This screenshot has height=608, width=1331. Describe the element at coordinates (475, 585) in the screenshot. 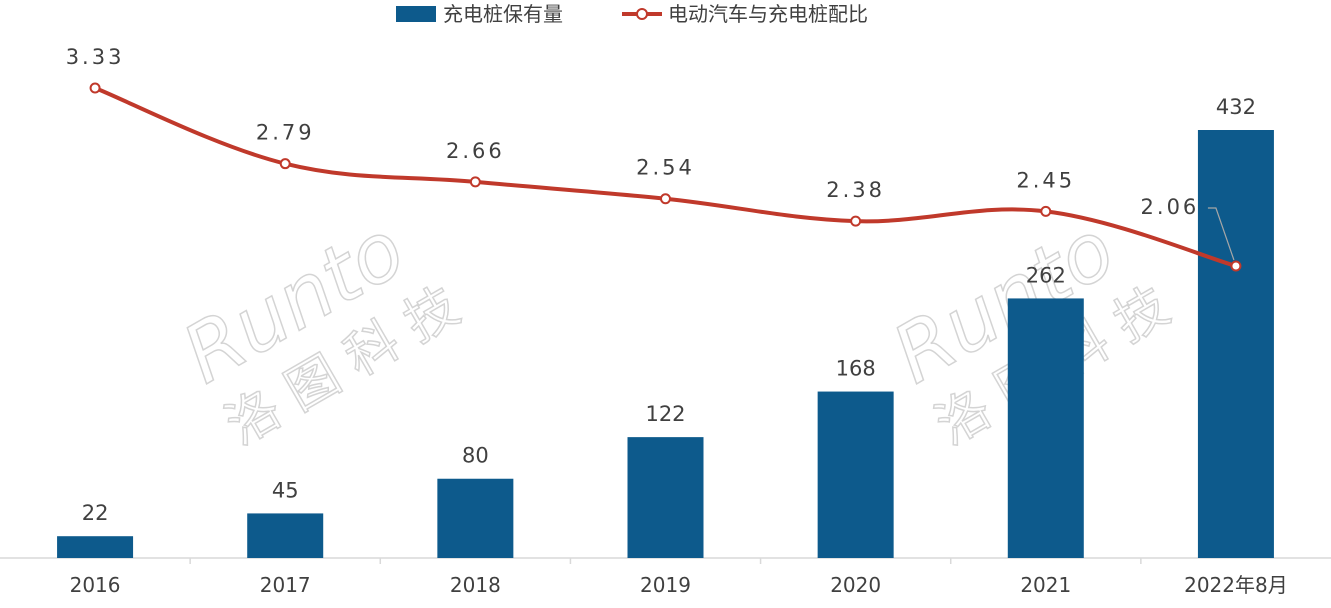

I see `x-tick-label: 2018` at that location.